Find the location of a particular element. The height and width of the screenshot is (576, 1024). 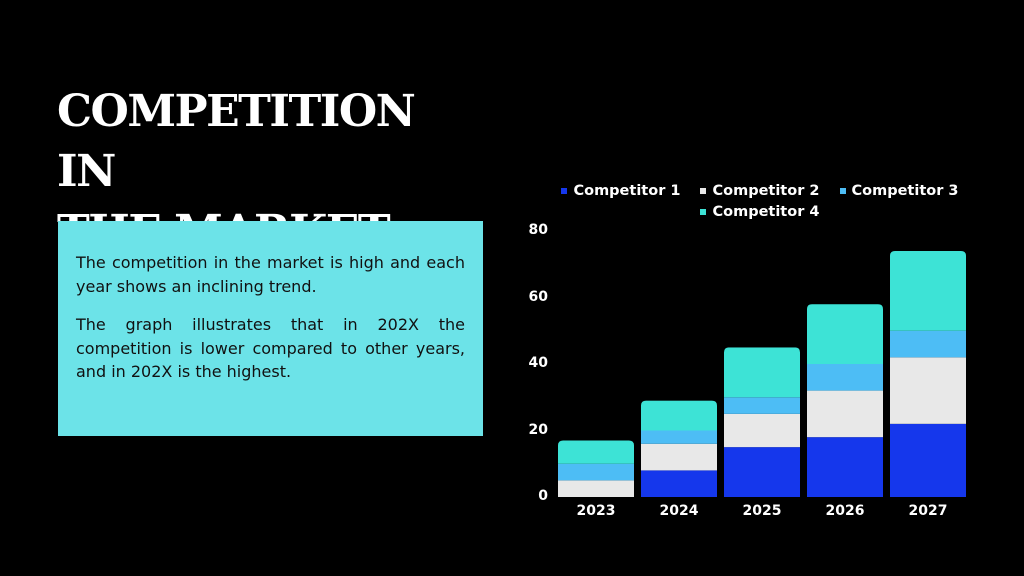

legend-item-competitor-3: Competitor 3 is located at coordinates (899, 190).